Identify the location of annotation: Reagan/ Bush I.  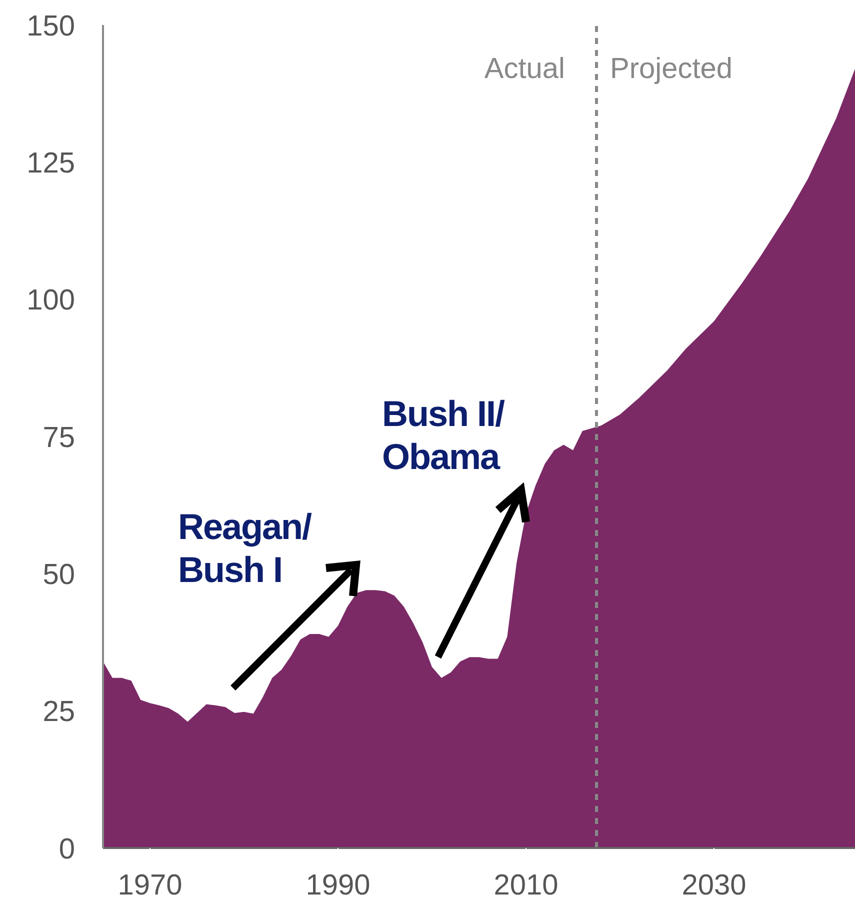
(245, 548).